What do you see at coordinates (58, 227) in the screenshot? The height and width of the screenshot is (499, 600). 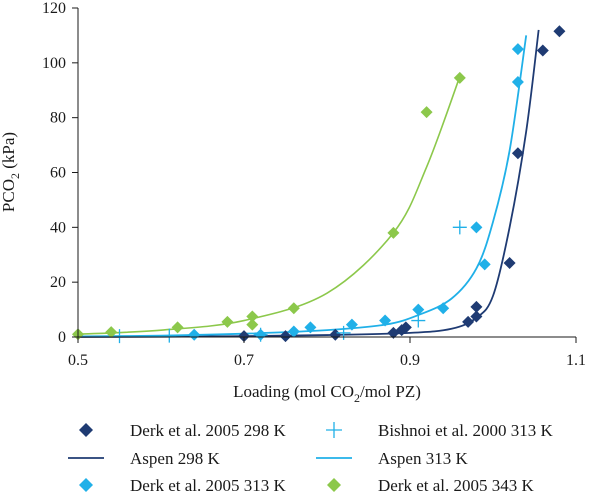 I see `y-tick-label: 40` at bounding box center [58, 227].